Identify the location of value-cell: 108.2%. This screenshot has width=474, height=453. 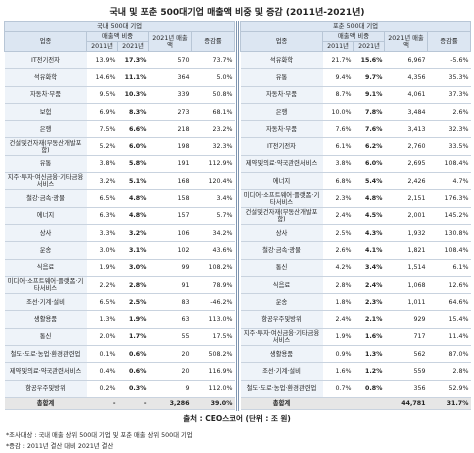
(213, 268).